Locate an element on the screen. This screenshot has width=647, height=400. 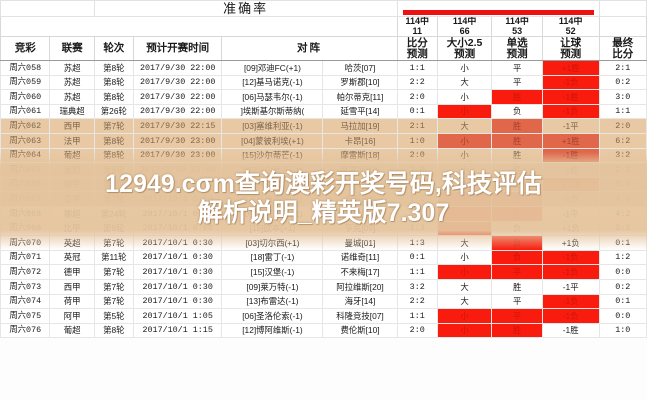
cell-home-team: [15]沙尔蒂芒(-1) is located at coordinates (272, 155).